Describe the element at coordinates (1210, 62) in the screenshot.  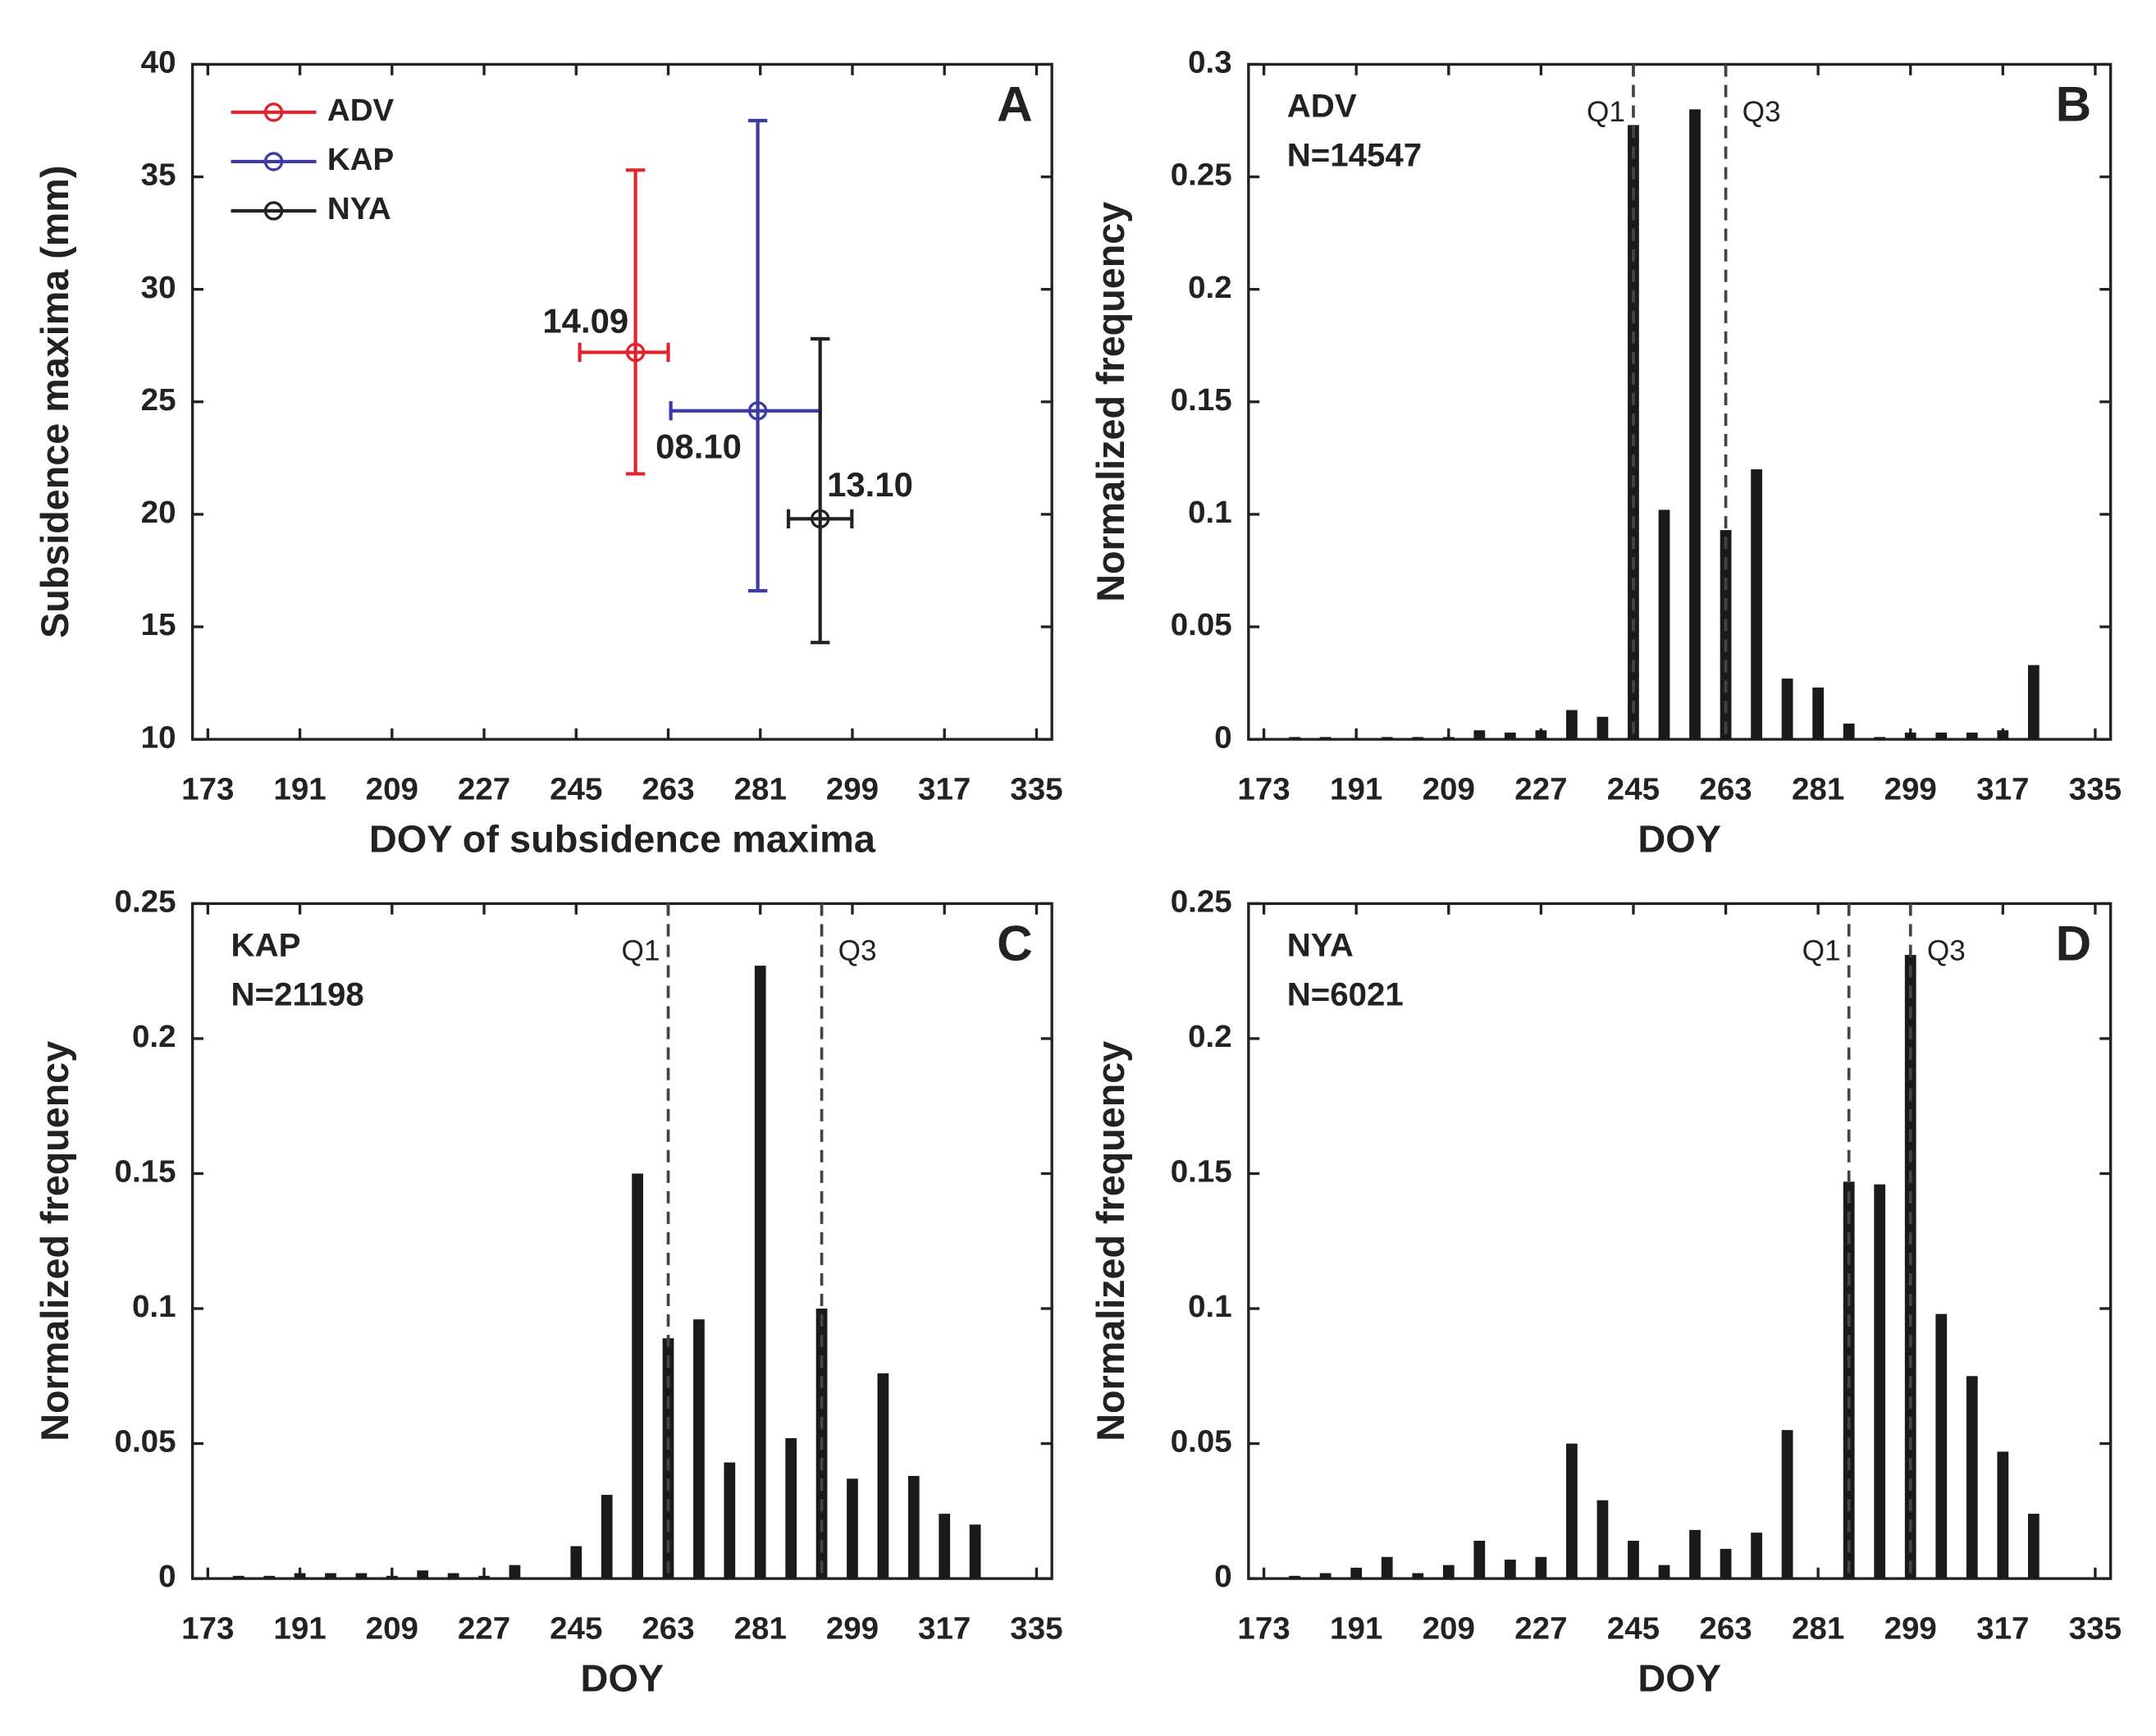
I see `y-tick-label: 0.3` at that location.